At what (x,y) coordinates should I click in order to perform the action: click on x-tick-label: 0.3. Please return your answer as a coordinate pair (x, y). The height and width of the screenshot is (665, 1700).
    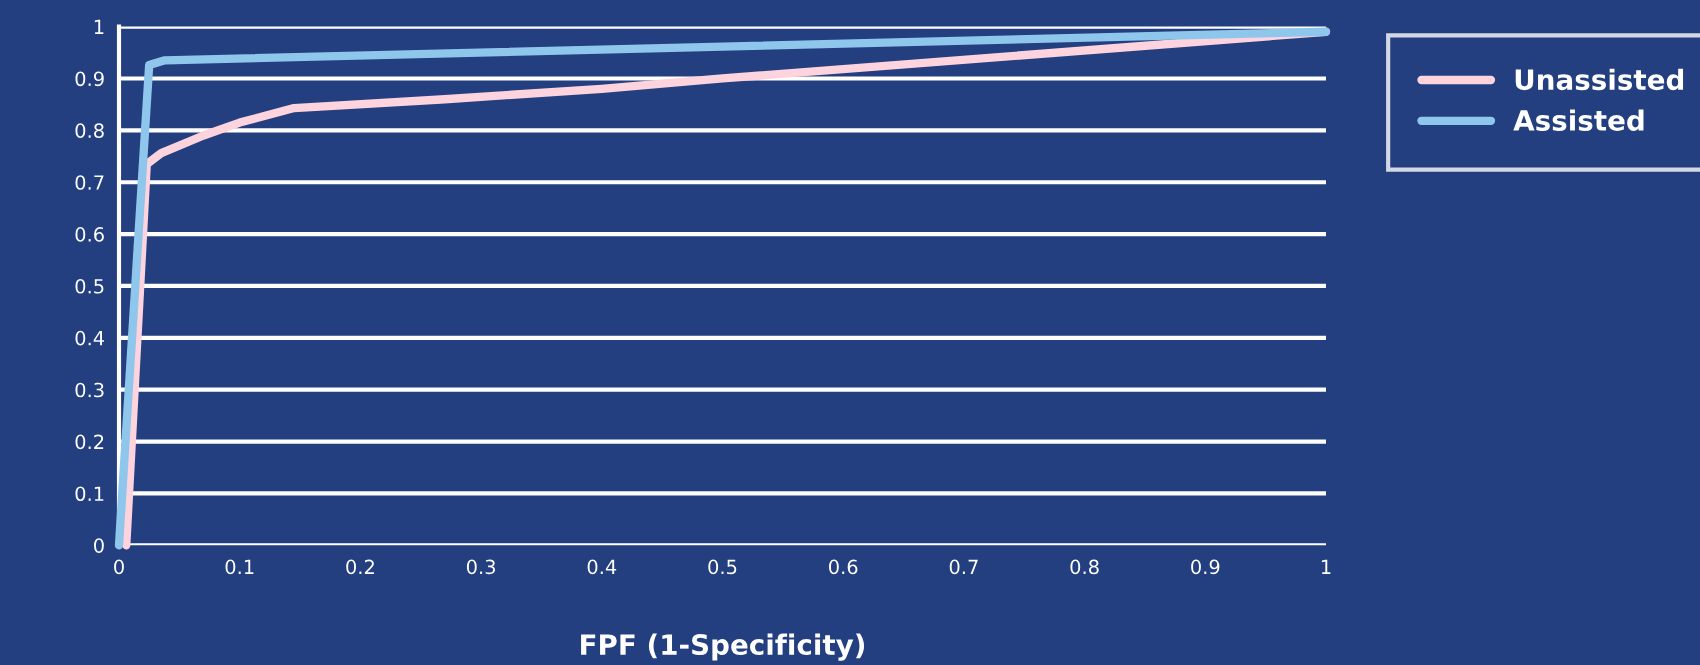
    Looking at the image, I should click on (480, 567).